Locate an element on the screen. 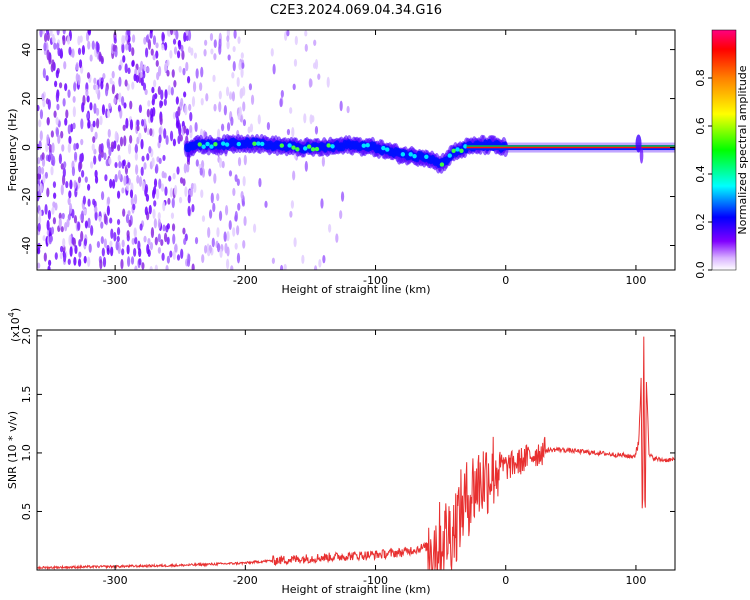 This screenshot has height=600, width=750. snr-x-label: Height of straight line (km) is located at coordinates (355, 589).